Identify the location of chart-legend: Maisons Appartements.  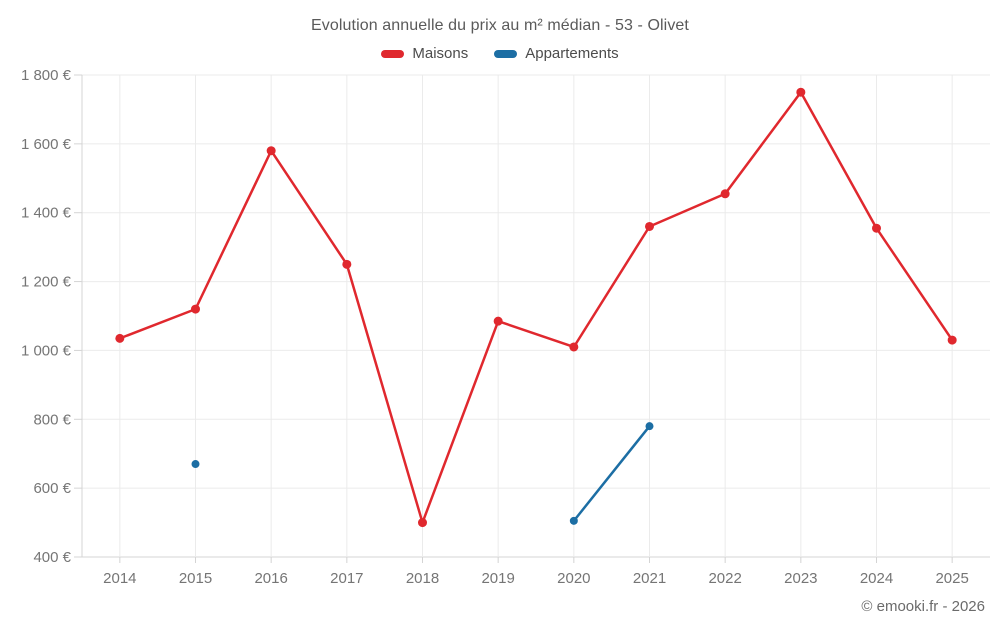
(500, 53).